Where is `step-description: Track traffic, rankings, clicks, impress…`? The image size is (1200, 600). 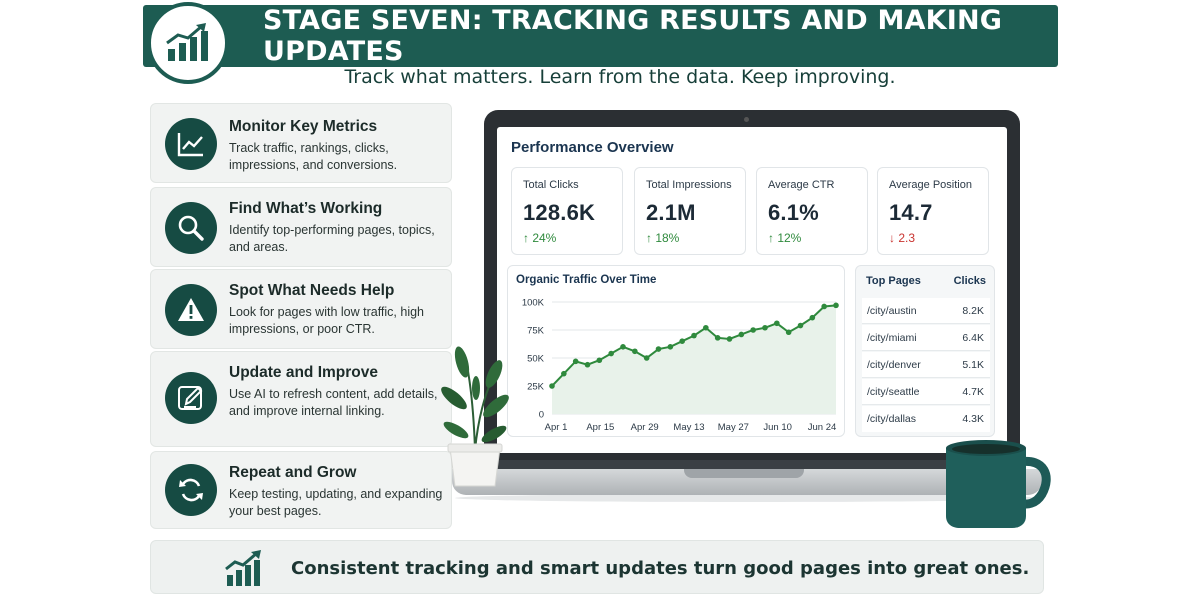 step-description: Track traffic, rankings, clicks, impress… is located at coordinates (313, 156).